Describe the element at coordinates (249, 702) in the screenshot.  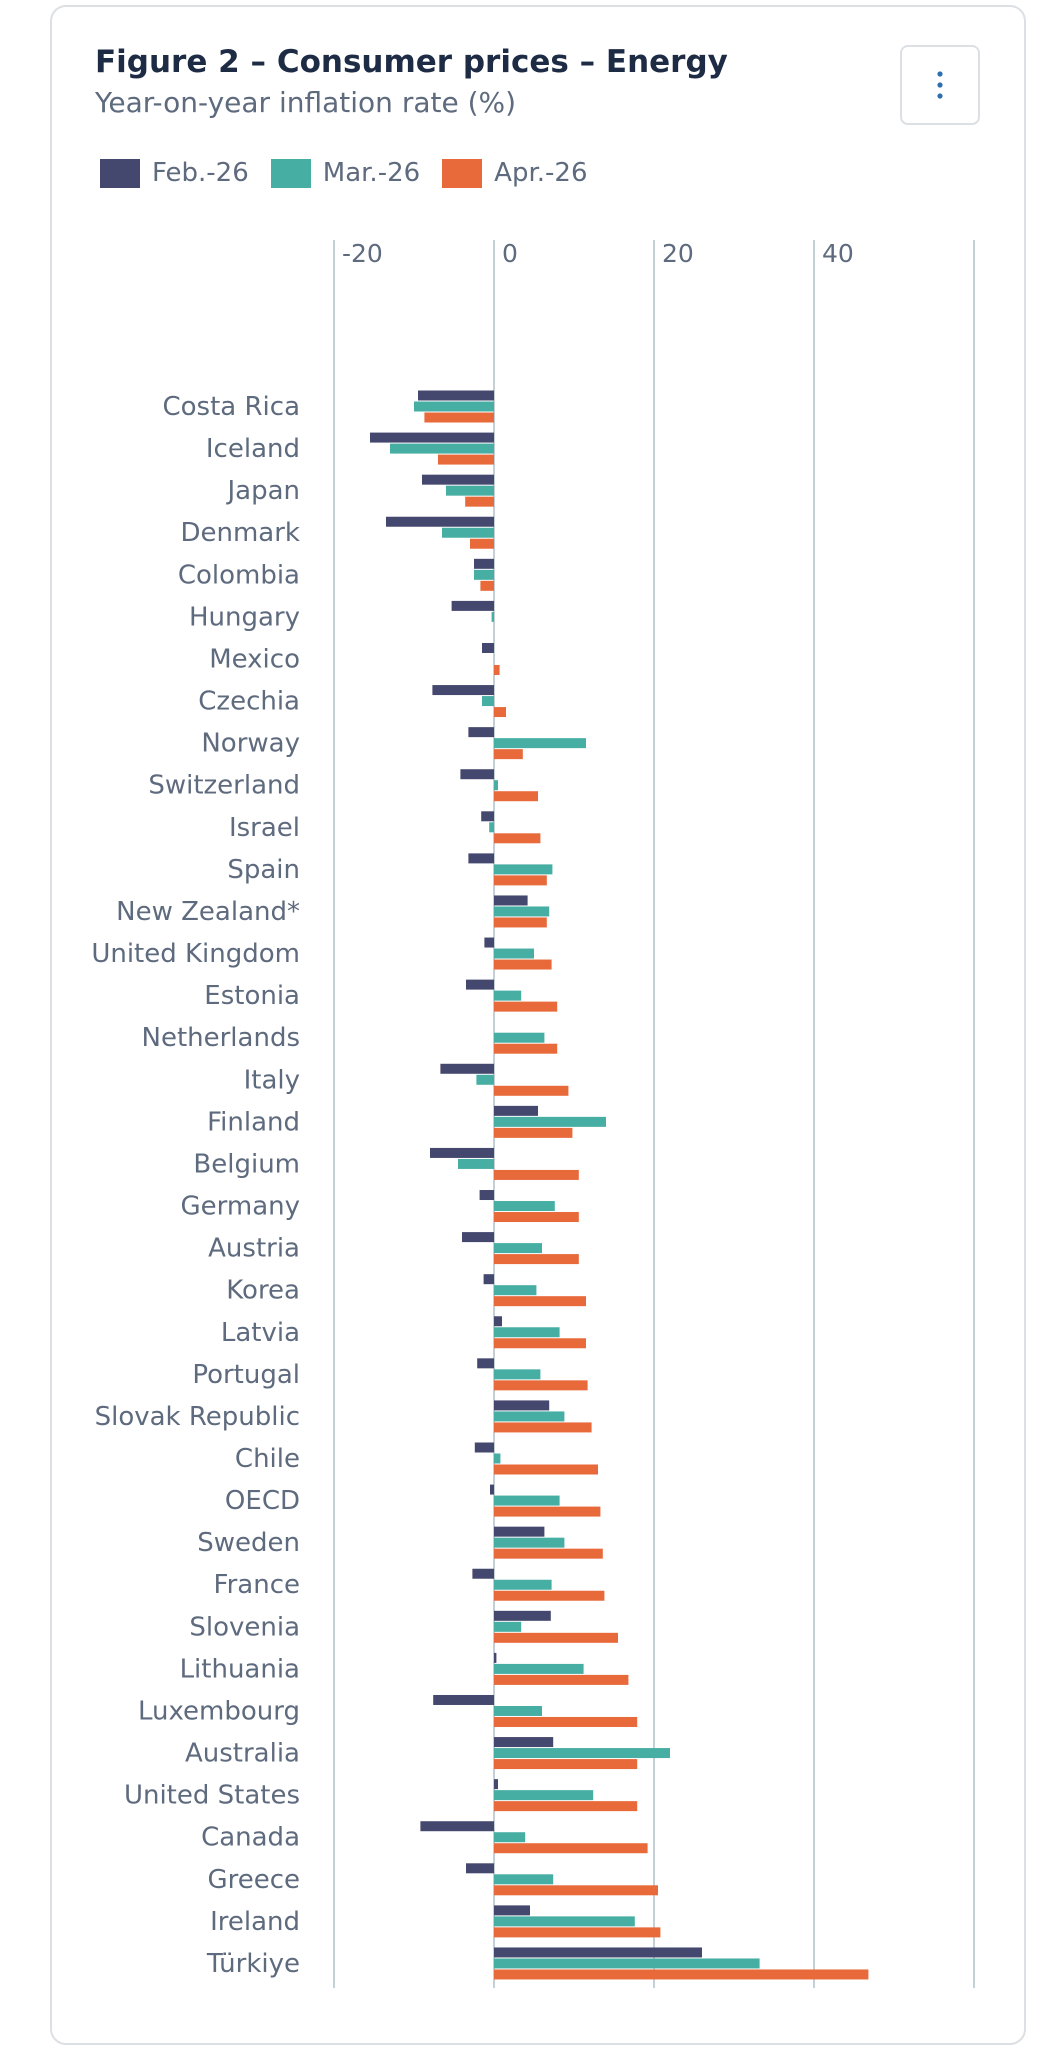
I see `category-label: Czechia` at that location.